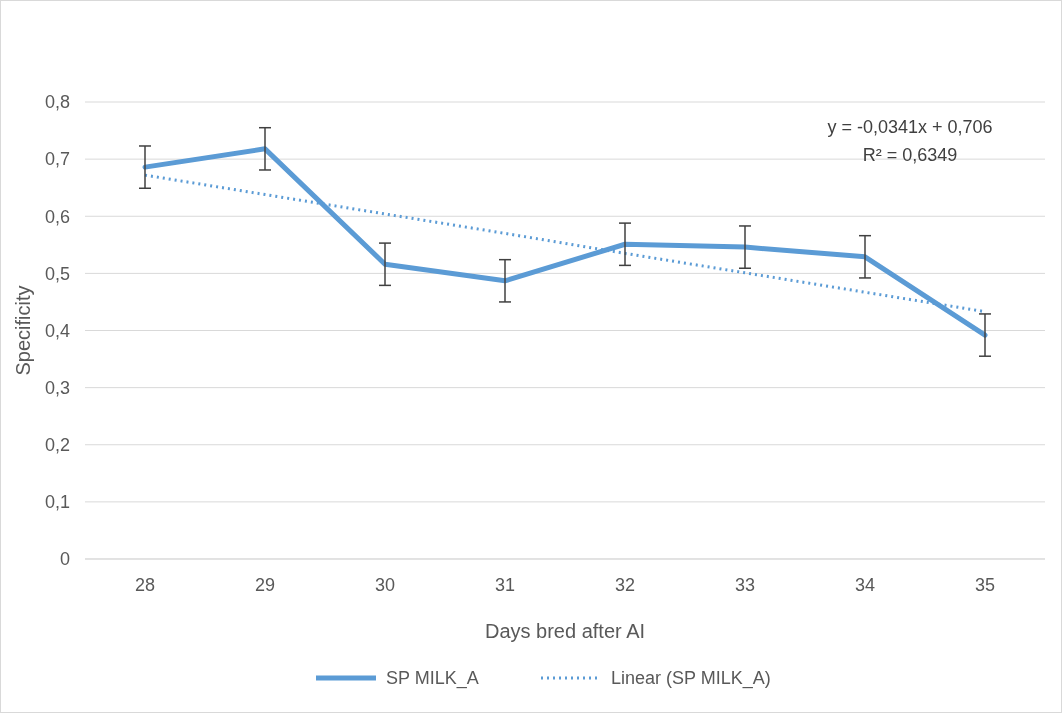 This screenshot has height=713, width=1062. Describe the element at coordinates (745, 585) in the screenshot. I see `x-tick-label: 33` at that location.